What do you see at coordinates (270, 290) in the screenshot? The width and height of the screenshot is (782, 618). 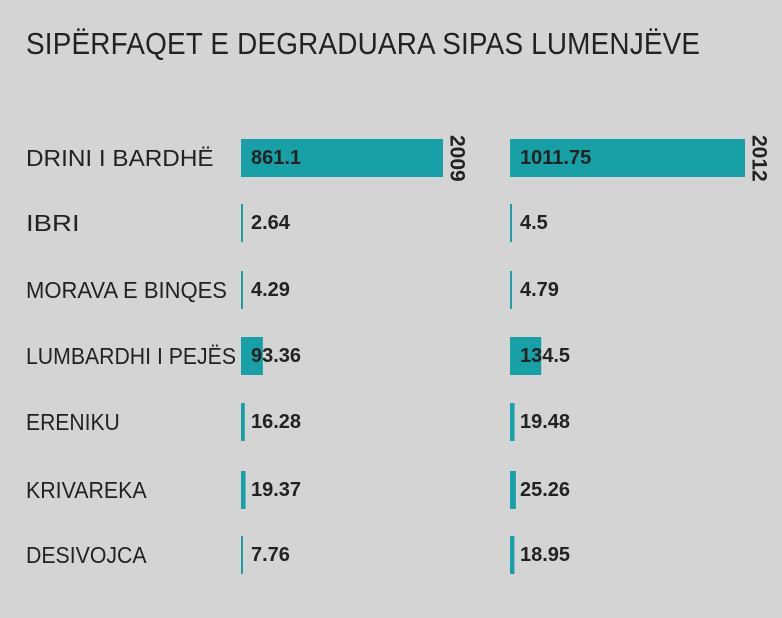 I see `value-label: 4.29` at bounding box center [270, 290].